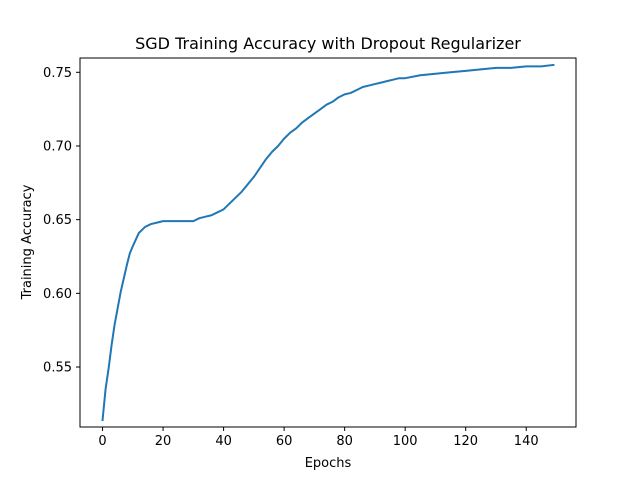 The width and height of the screenshot is (640, 484). What do you see at coordinates (57, 294) in the screenshot?
I see `y-tick-label: 0.60` at bounding box center [57, 294].